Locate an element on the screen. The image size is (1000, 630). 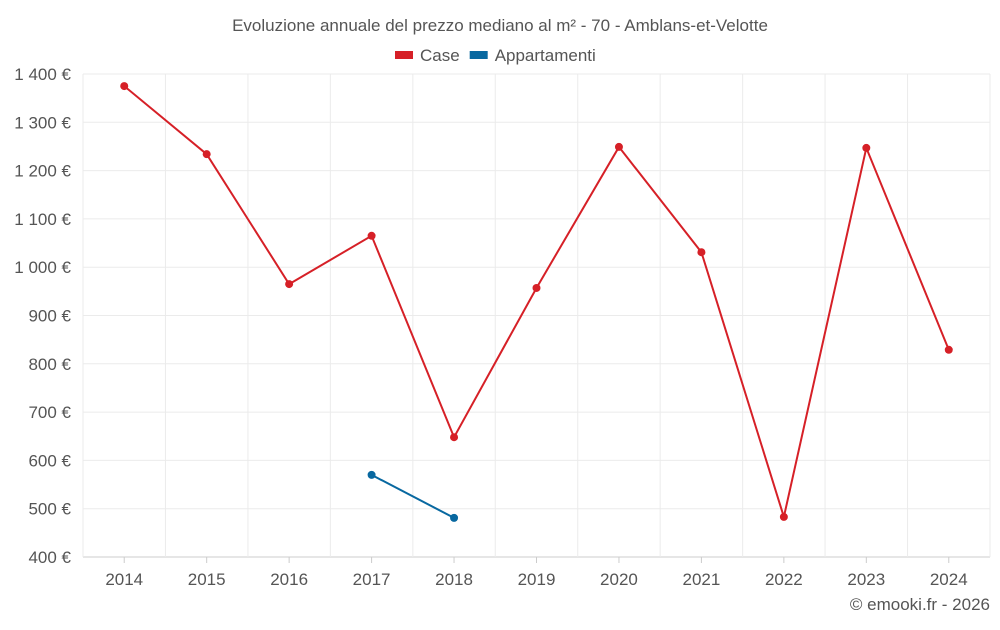
x-tick-label: 2014 is located at coordinates (124, 579).